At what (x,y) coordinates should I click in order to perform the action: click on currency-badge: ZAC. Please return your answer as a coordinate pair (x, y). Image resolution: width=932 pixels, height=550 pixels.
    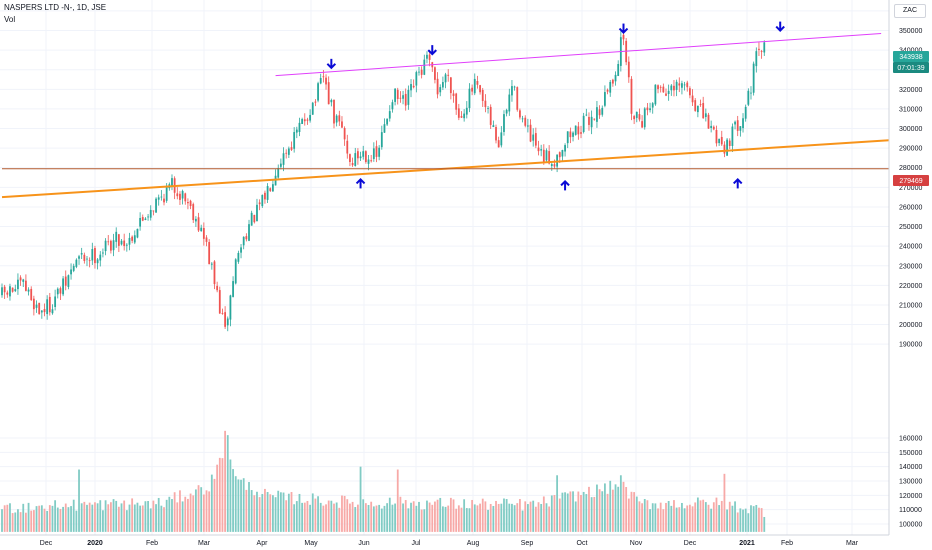
    Looking at the image, I should click on (910, 11).